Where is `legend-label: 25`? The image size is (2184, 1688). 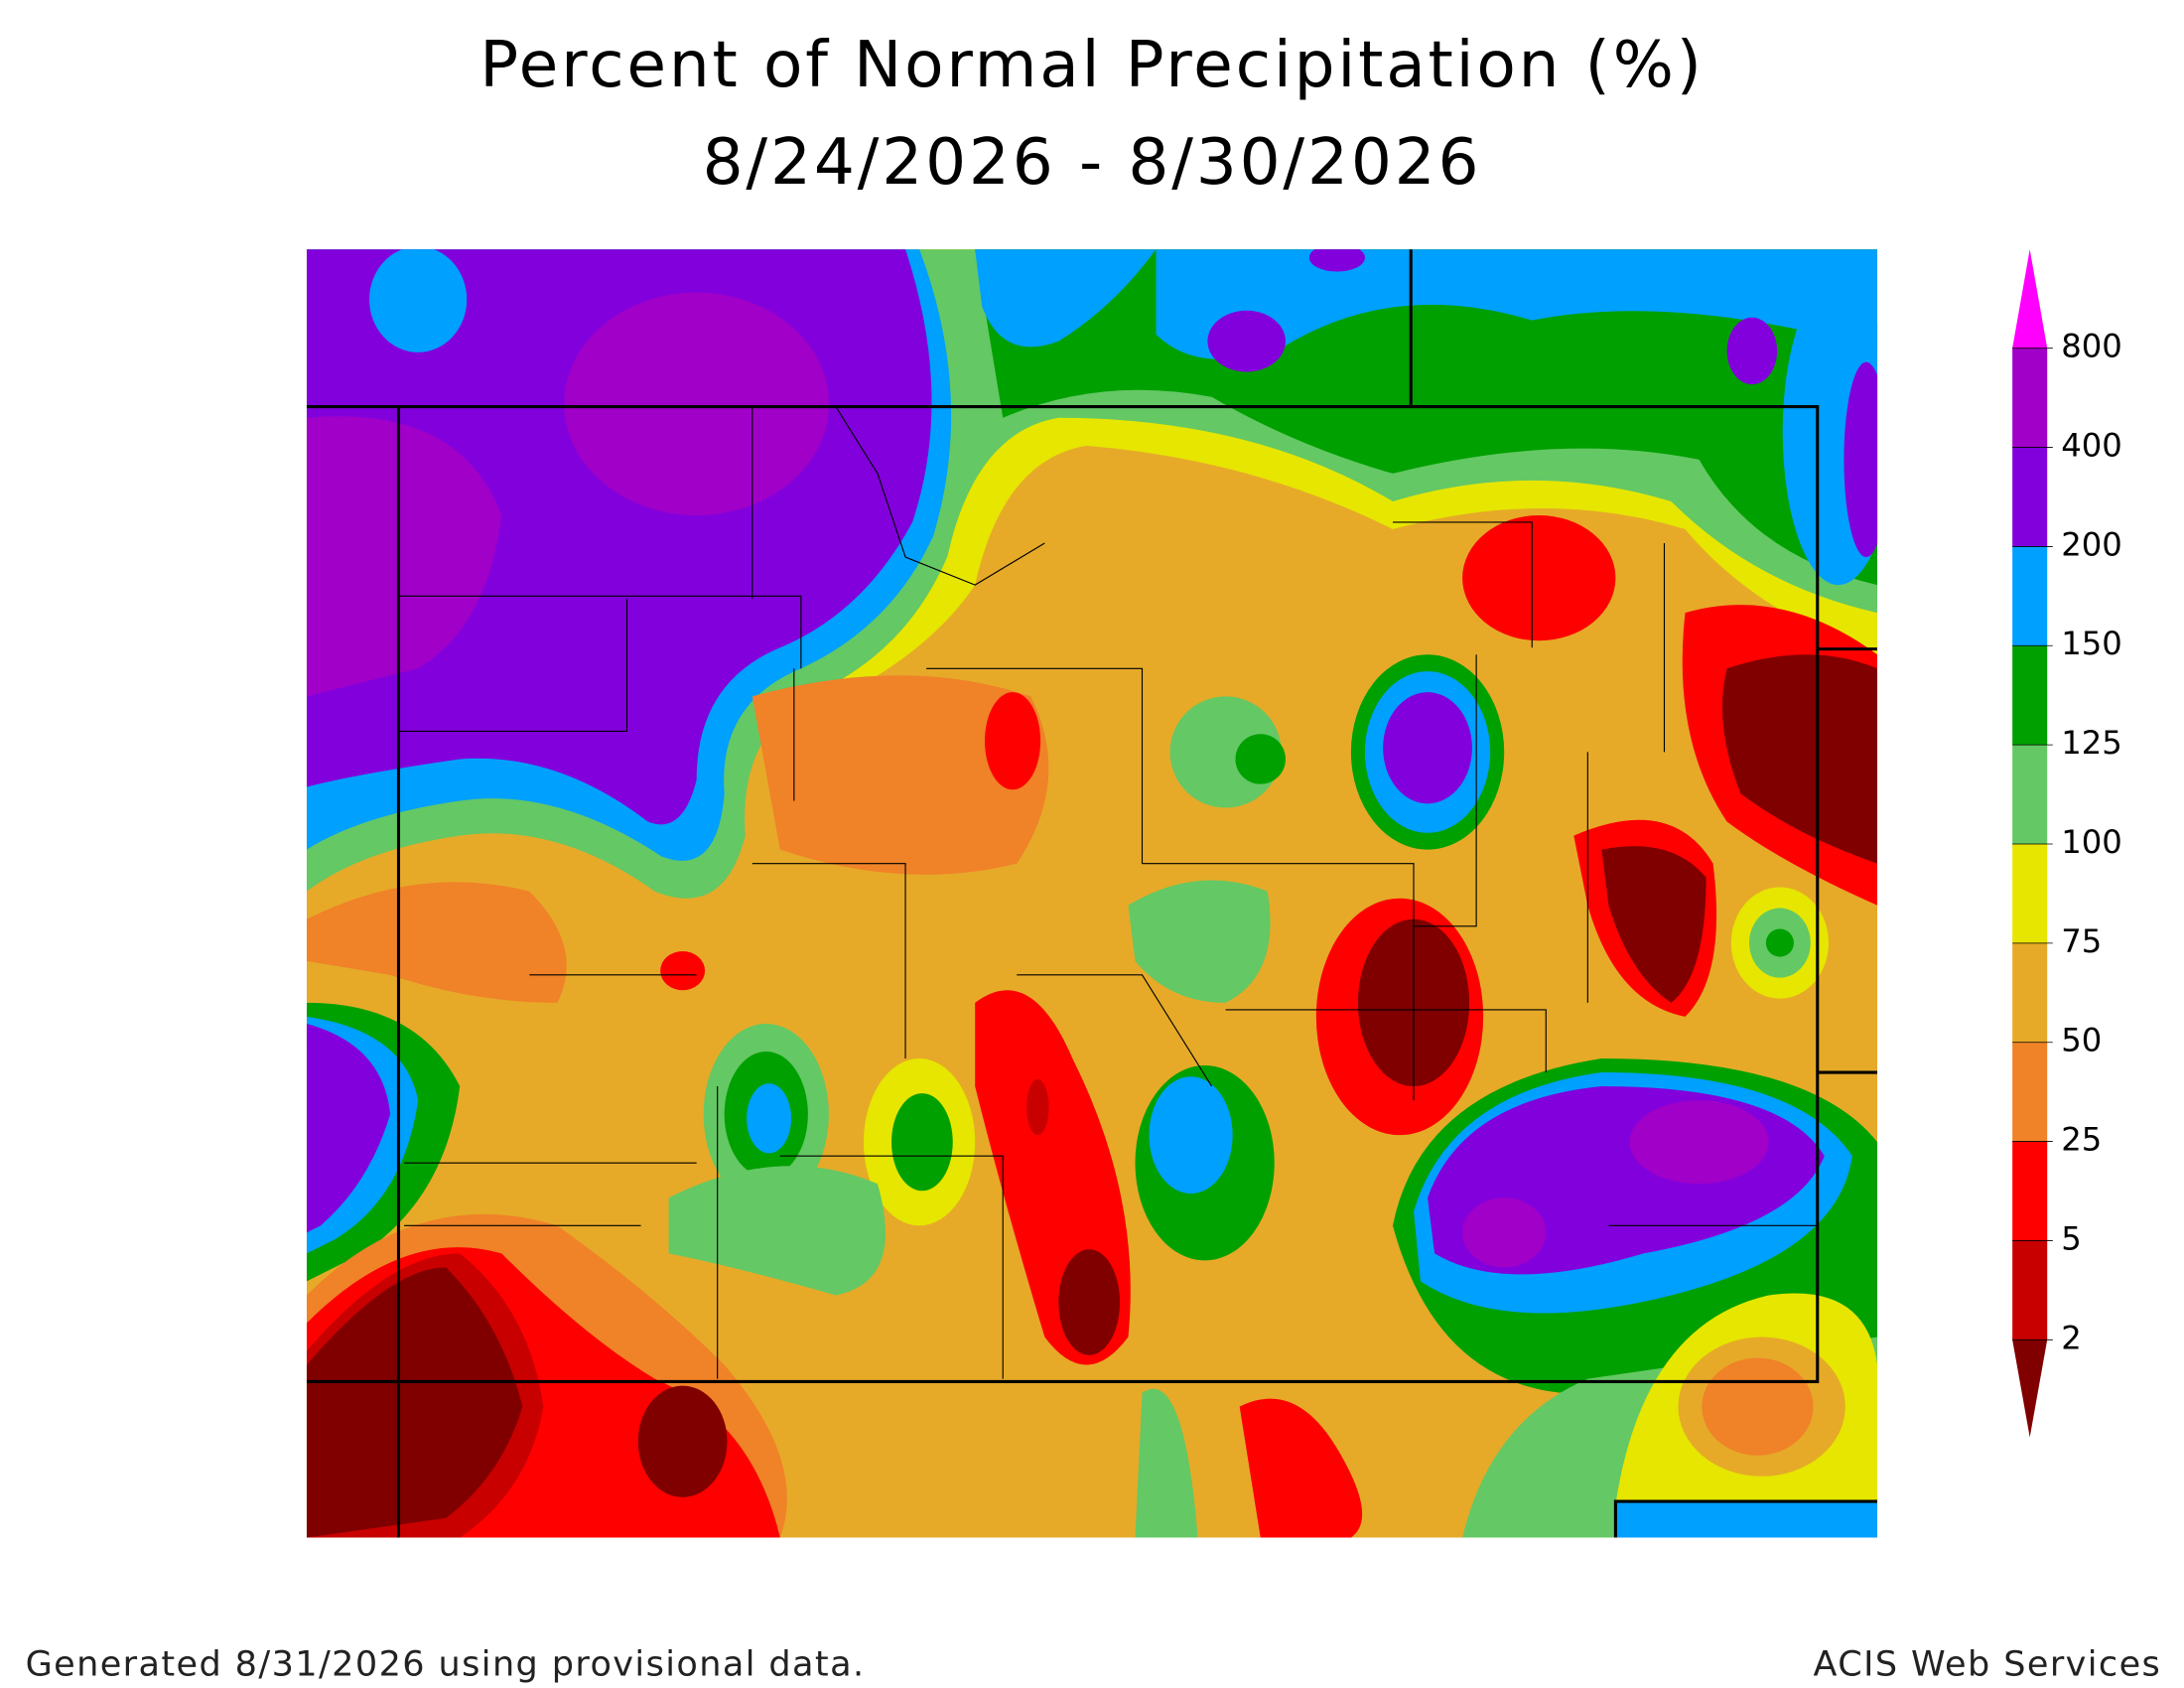
legend-label: 25 is located at coordinates (2081, 1140).